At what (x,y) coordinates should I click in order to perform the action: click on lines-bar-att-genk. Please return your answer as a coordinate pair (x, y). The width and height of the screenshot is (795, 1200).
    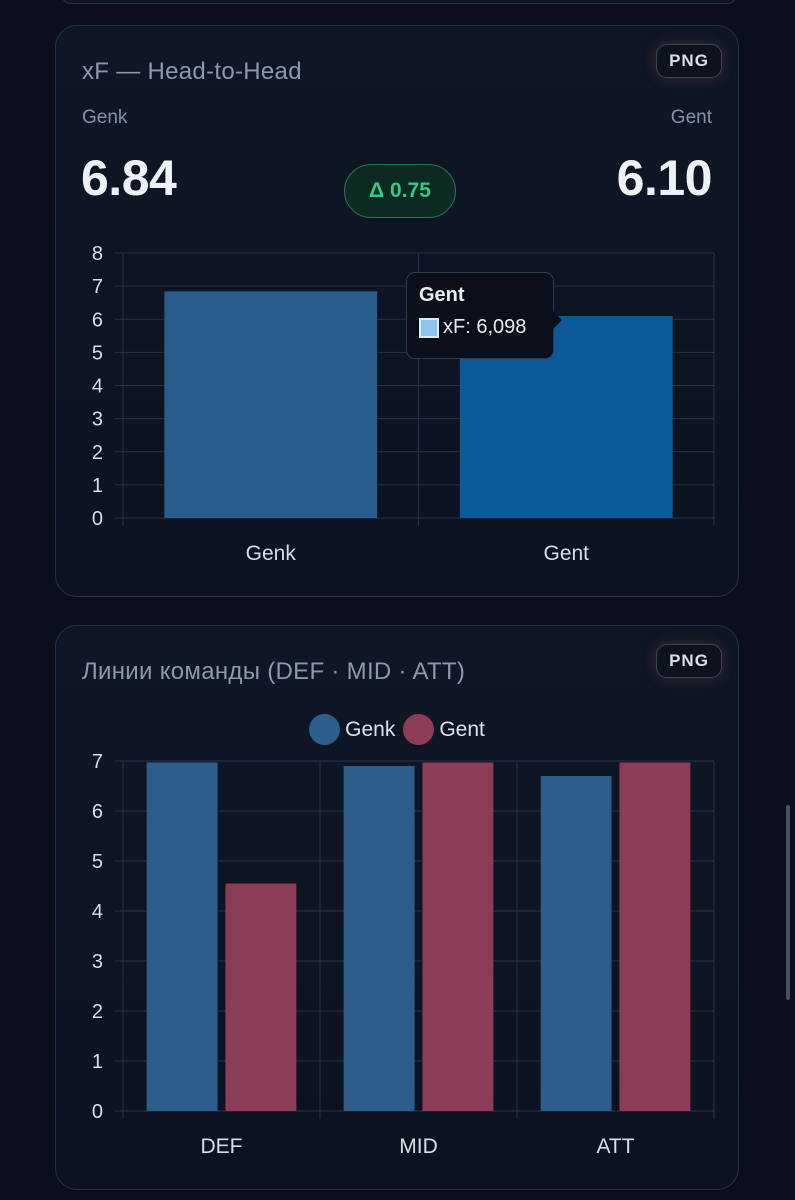
    Looking at the image, I should click on (576, 943).